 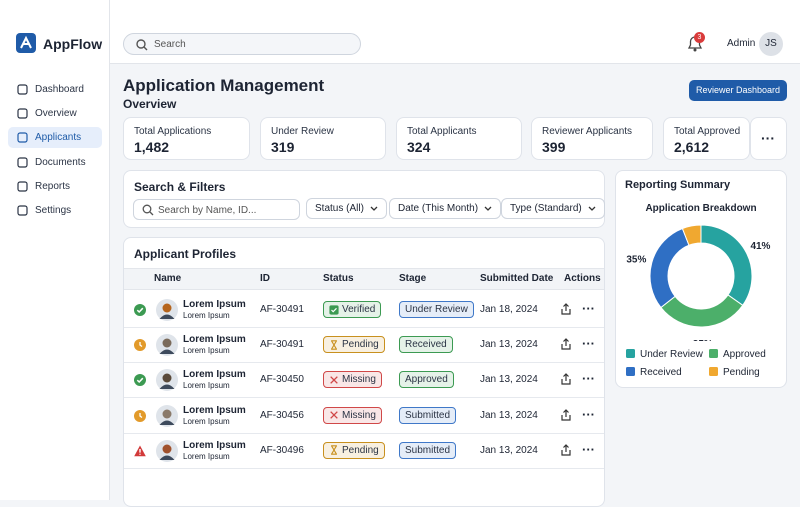 What do you see at coordinates (26, 43) in the screenshot?
I see `brand-logo` at bounding box center [26, 43].